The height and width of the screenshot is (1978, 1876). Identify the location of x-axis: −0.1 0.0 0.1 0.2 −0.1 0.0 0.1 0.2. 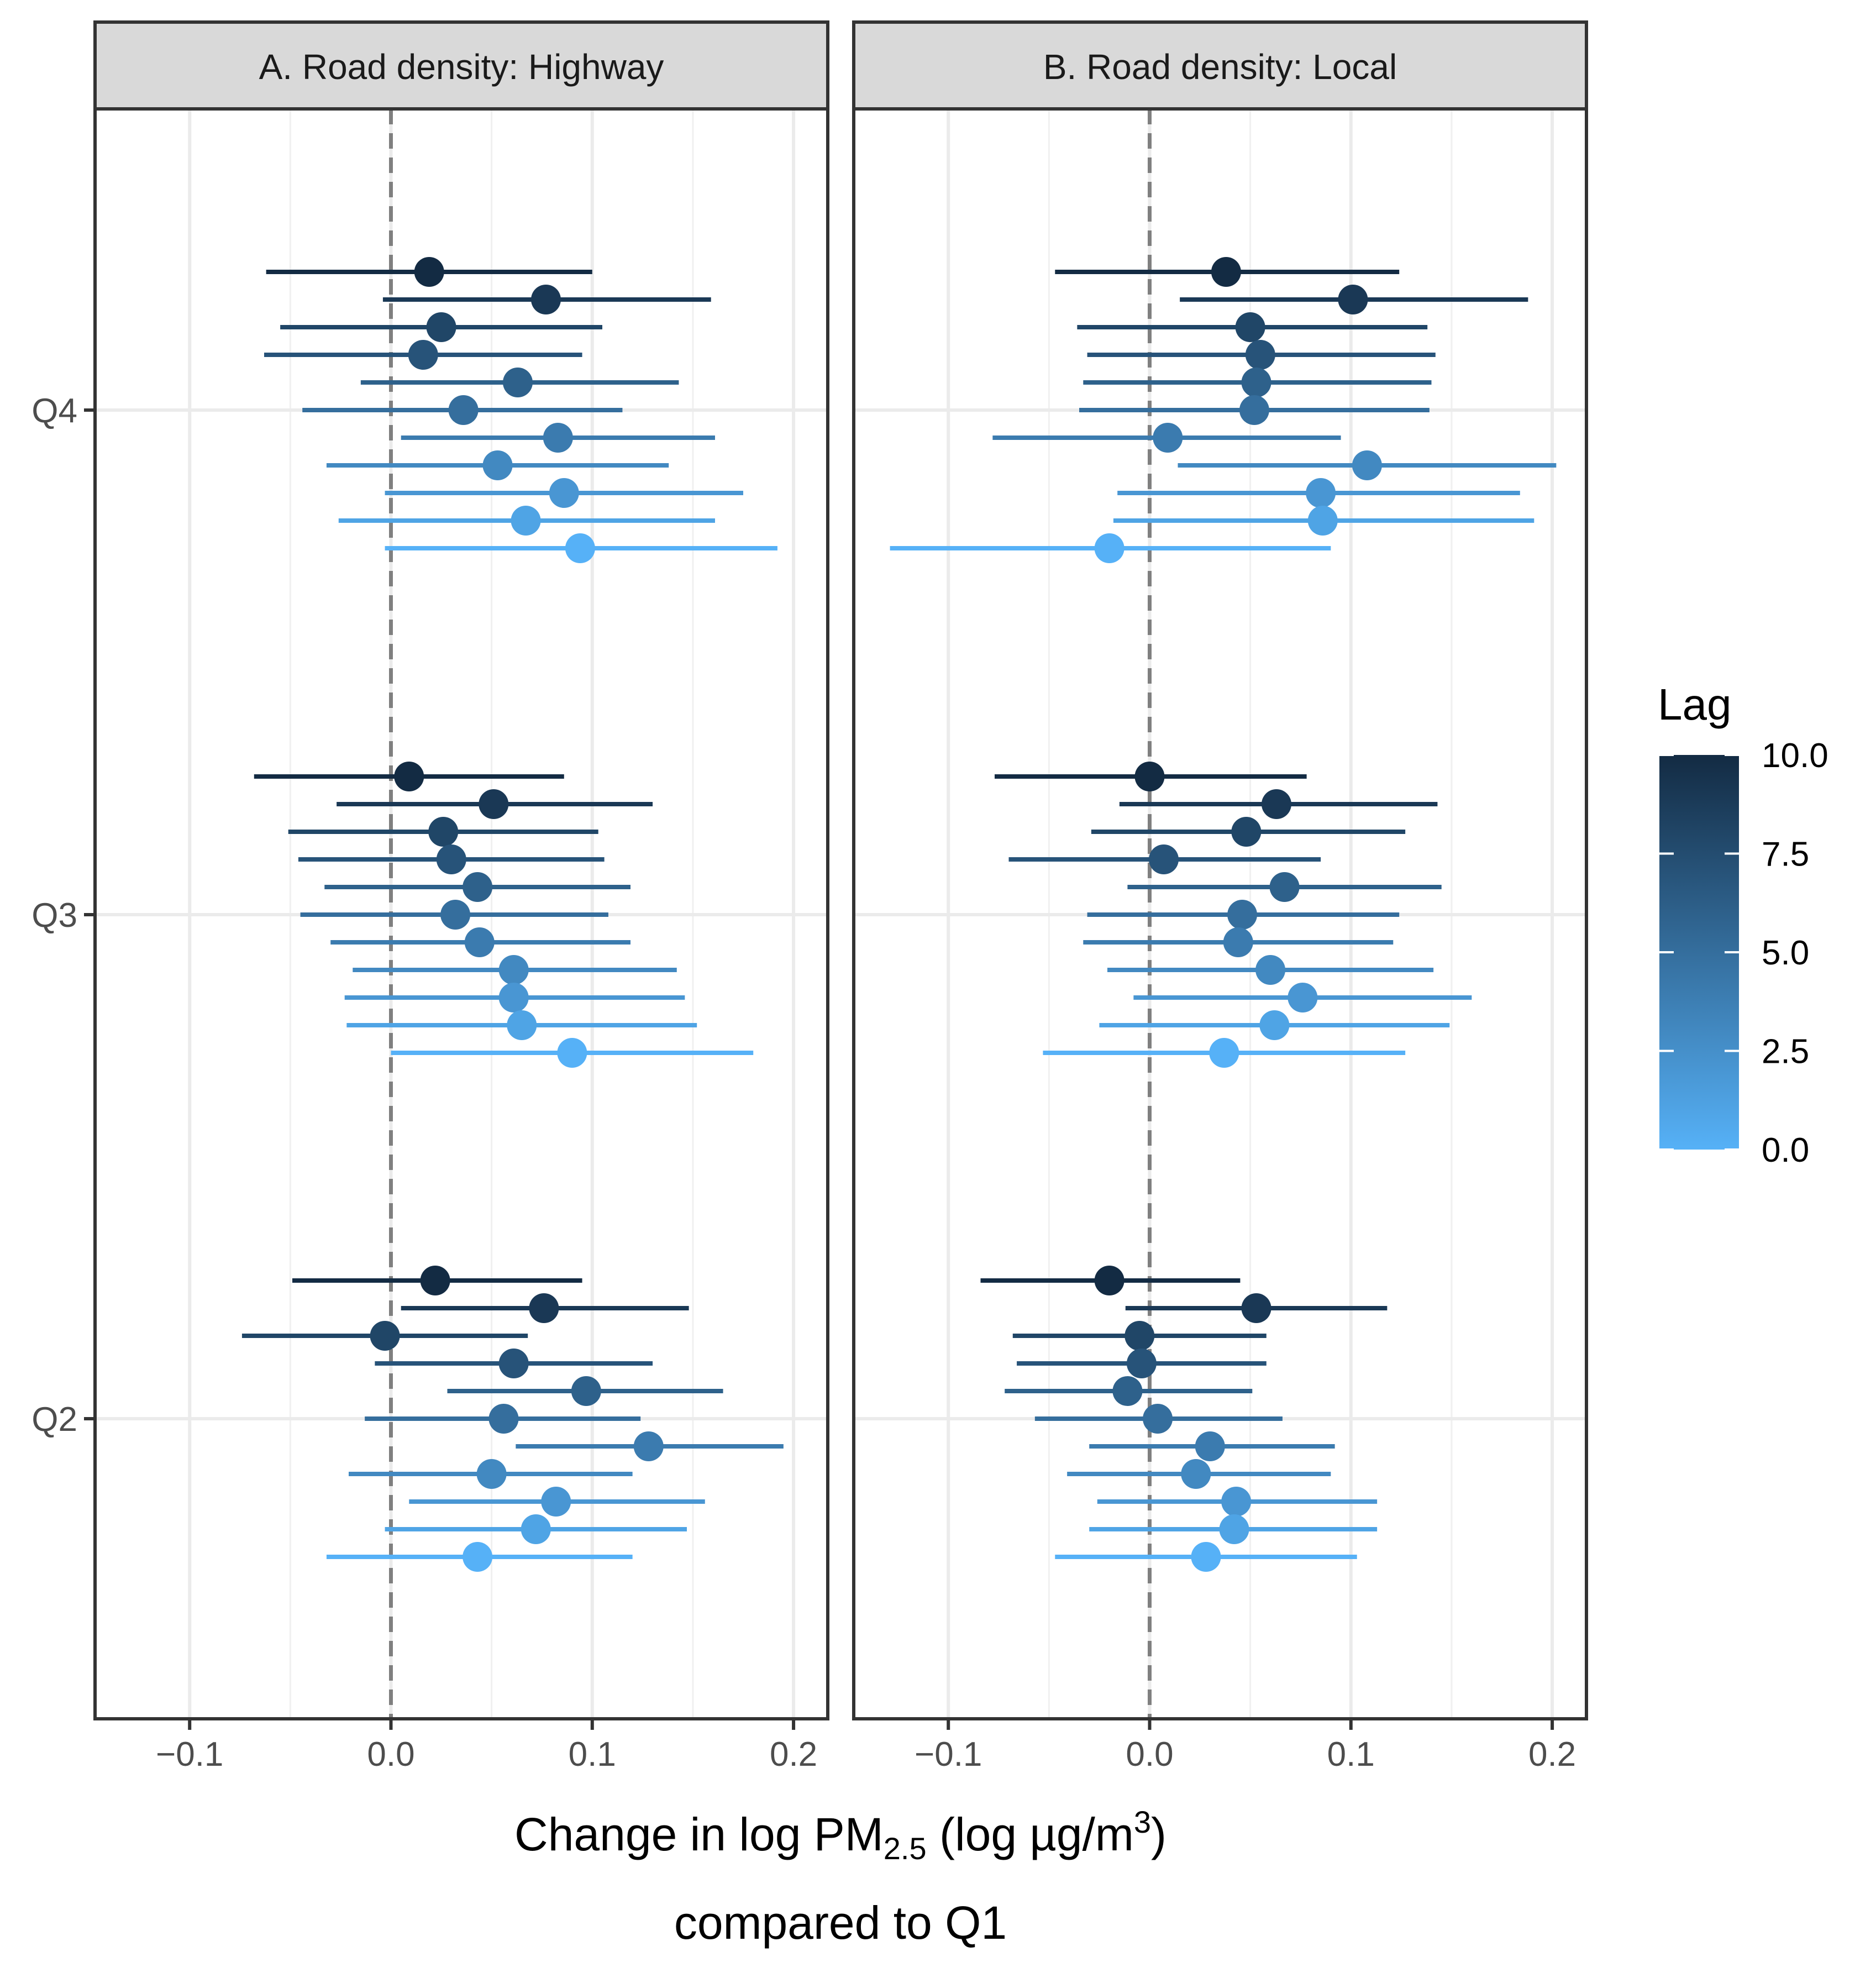
(866, 1746).